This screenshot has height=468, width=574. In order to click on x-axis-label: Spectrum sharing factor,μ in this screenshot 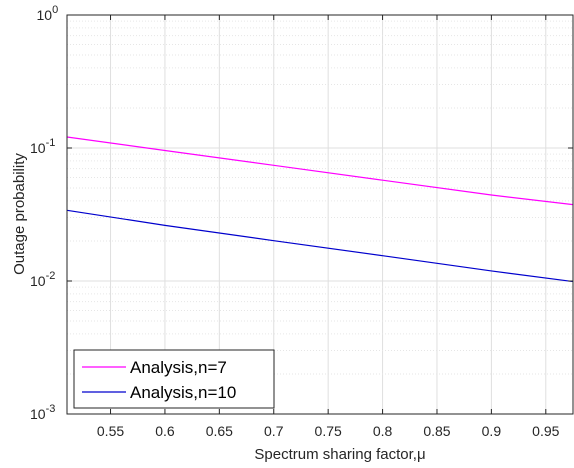, I will do `click(339, 454)`.